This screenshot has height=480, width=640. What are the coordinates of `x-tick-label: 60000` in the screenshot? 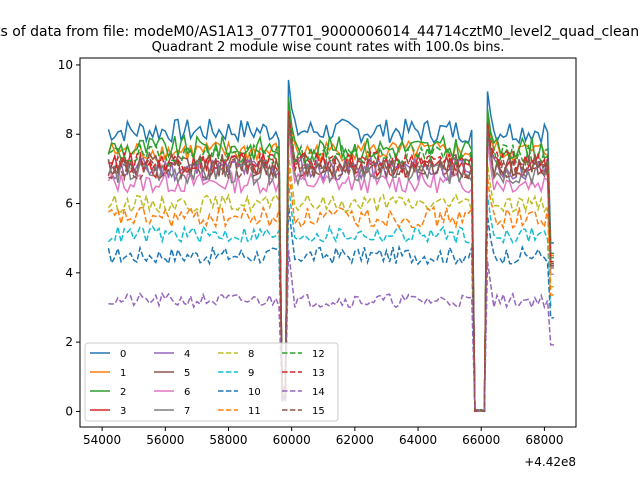 It's located at (292, 440).